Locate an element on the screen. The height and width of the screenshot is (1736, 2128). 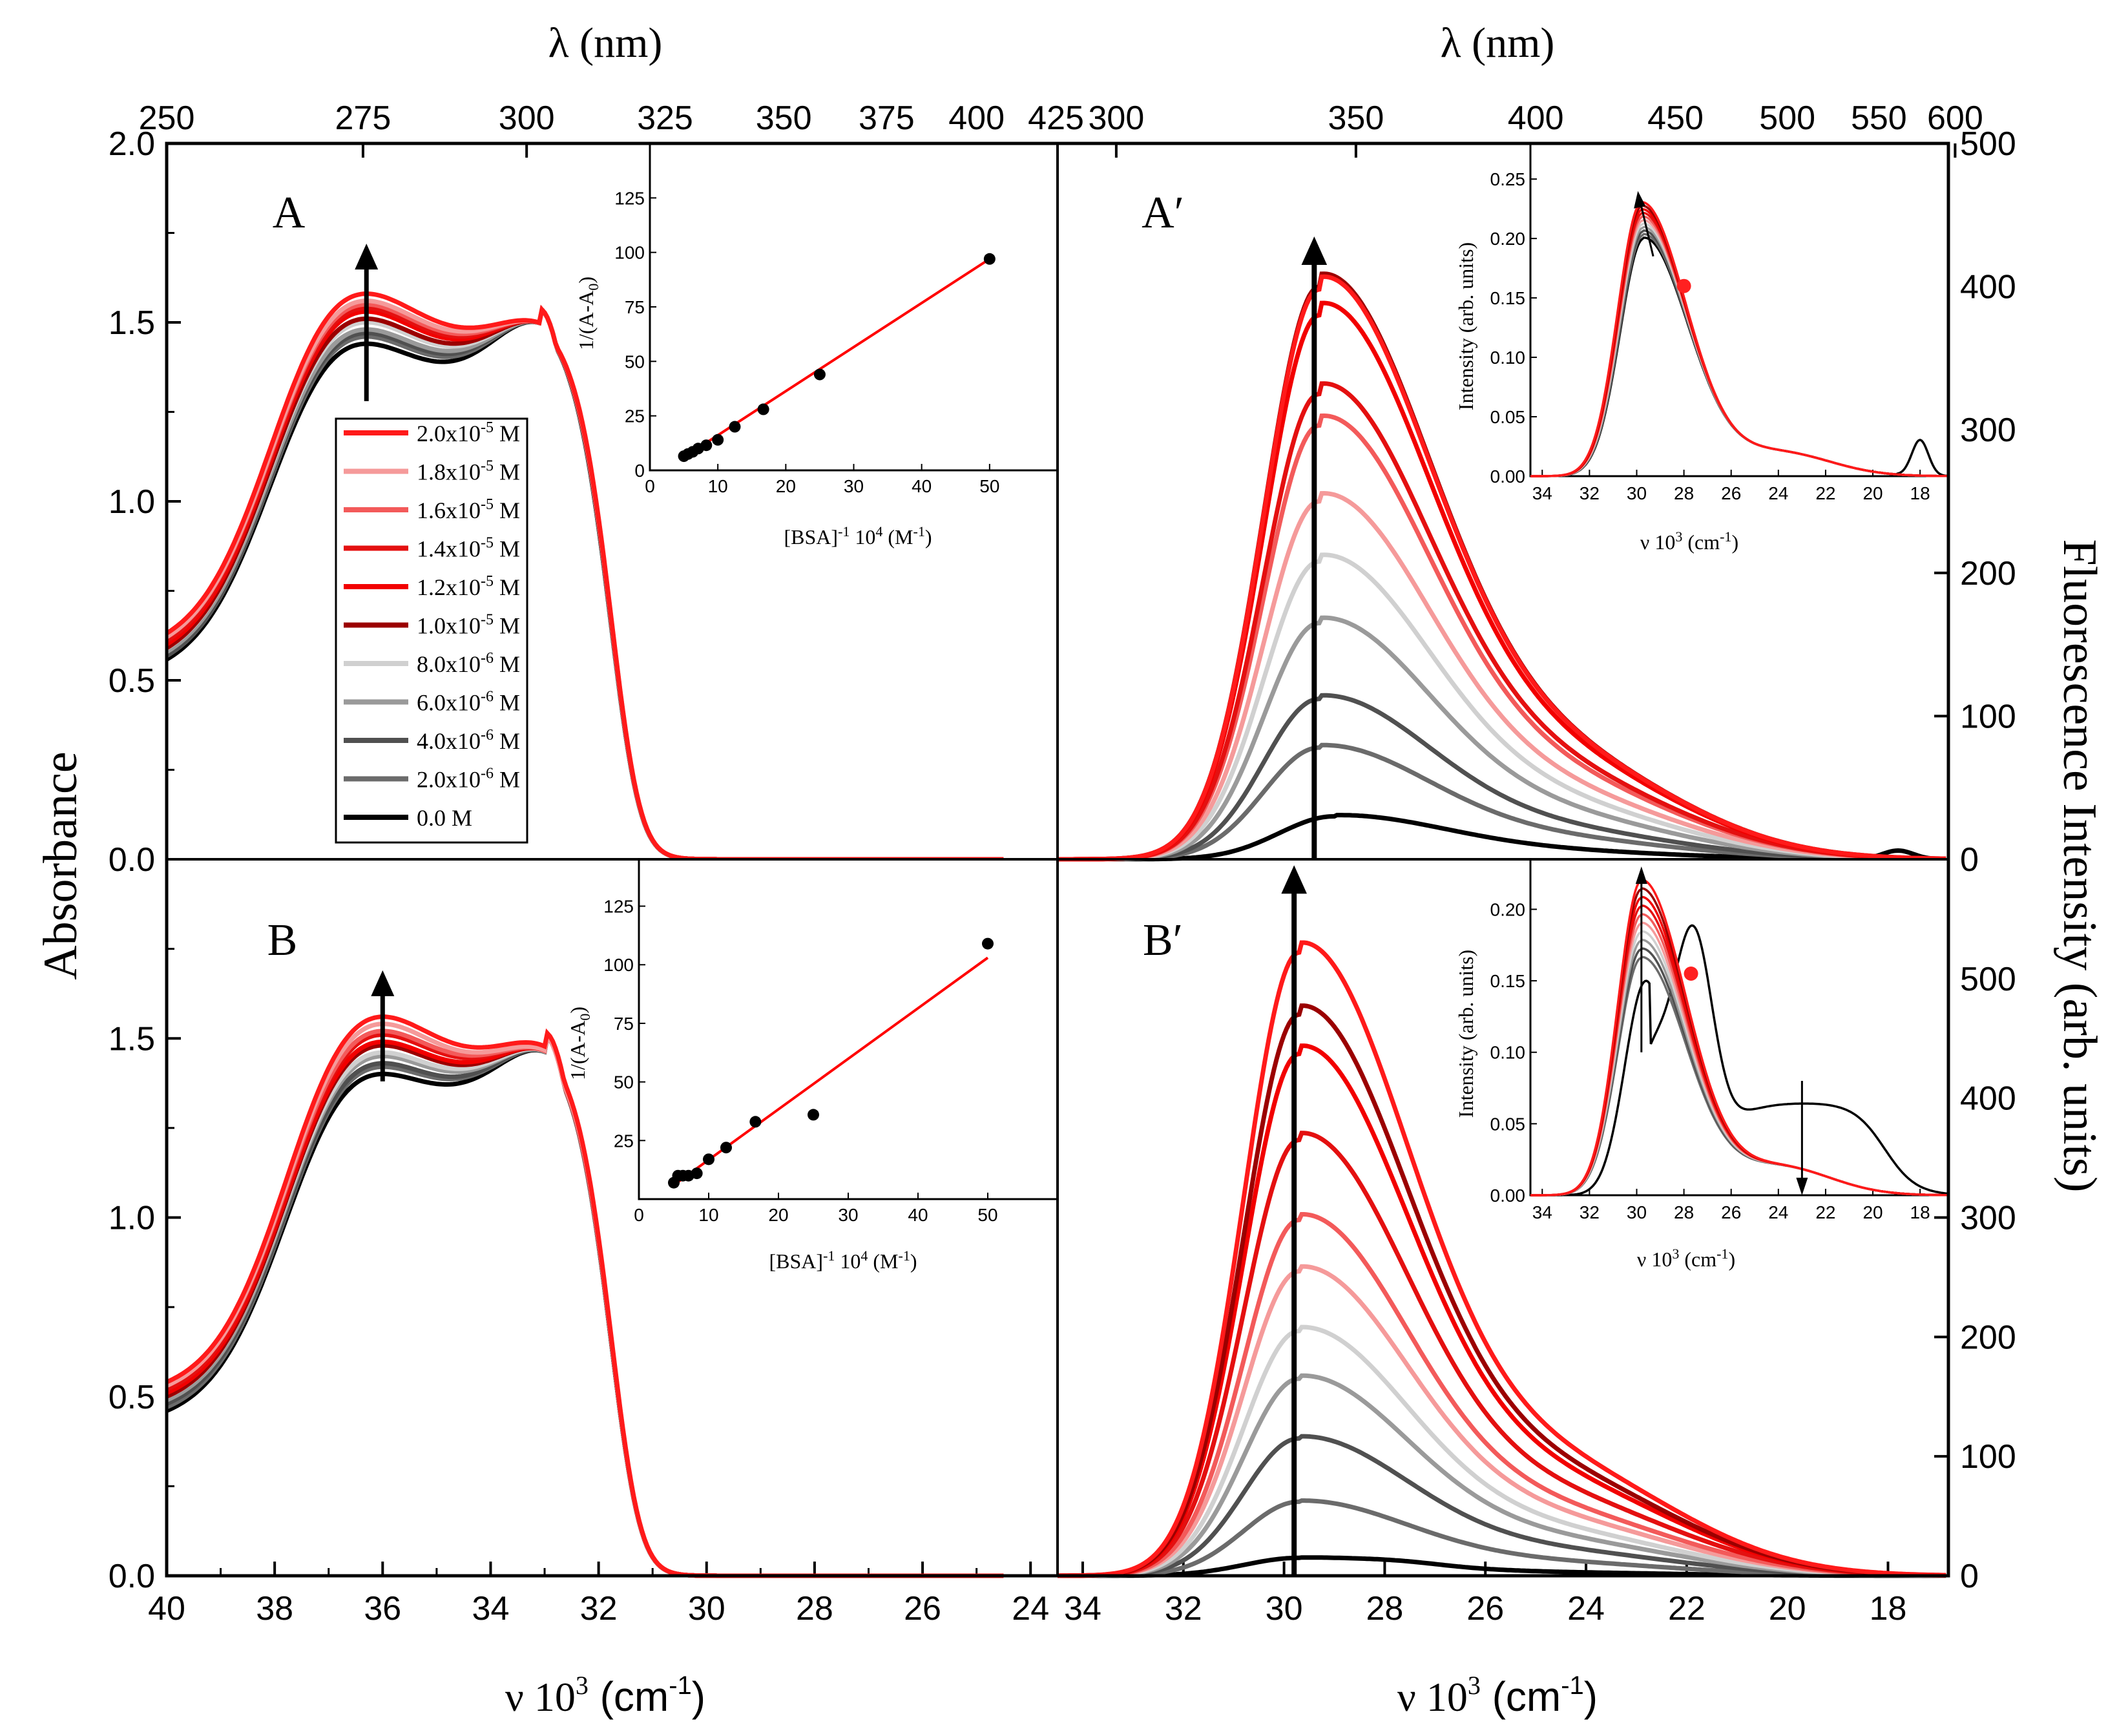
inset-x-tick-label: 24 is located at coordinates (1778, 1212).